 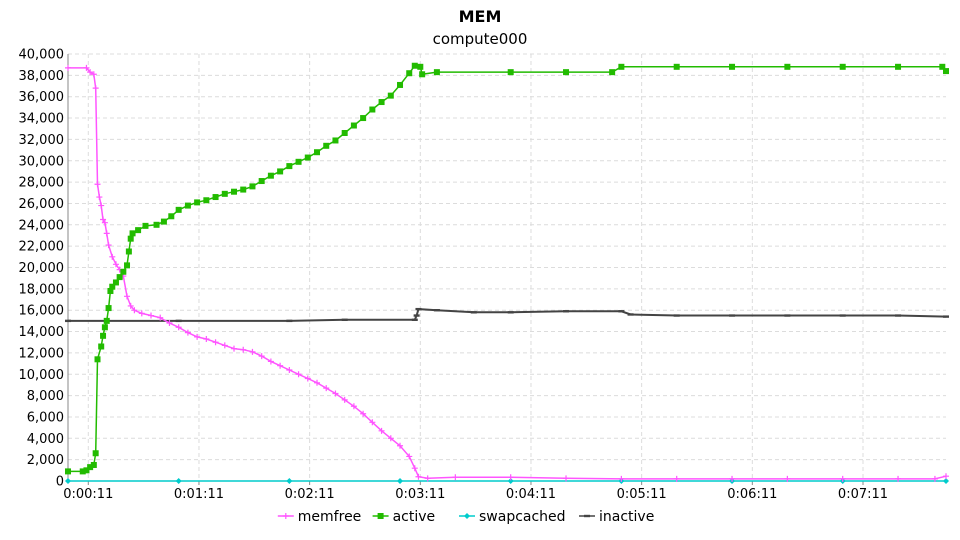 I want to click on x-tick-label: 0:07:11, so click(x=863, y=494).